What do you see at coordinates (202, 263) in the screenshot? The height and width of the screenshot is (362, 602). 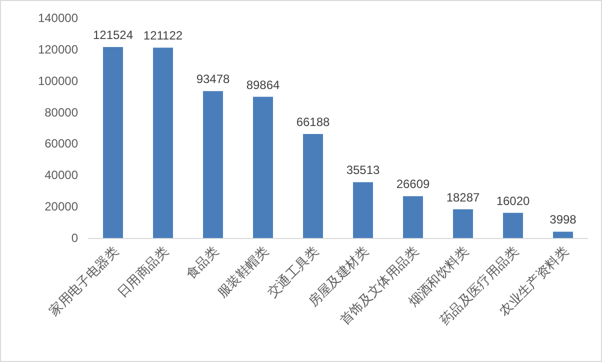 I see `x-tick-label: 食品类` at bounding box center [202, 263].